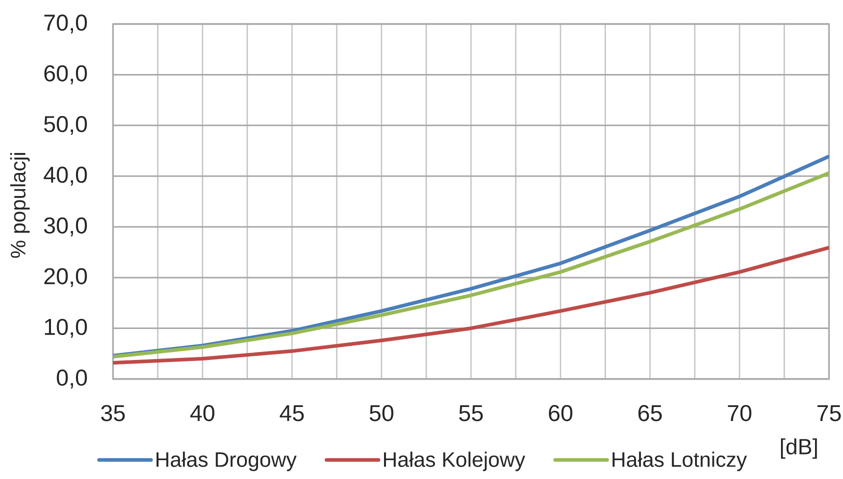  Describe the element at coordinates (65, 328) in the screenshot. I see `y-tick-label: 10,0` at that location.